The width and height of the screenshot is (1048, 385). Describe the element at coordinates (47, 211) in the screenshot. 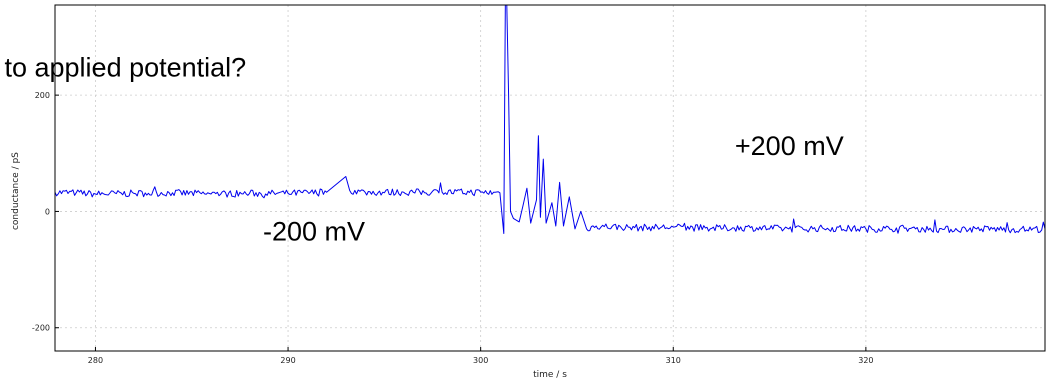

I see `y-tick-label: 0` at that location.